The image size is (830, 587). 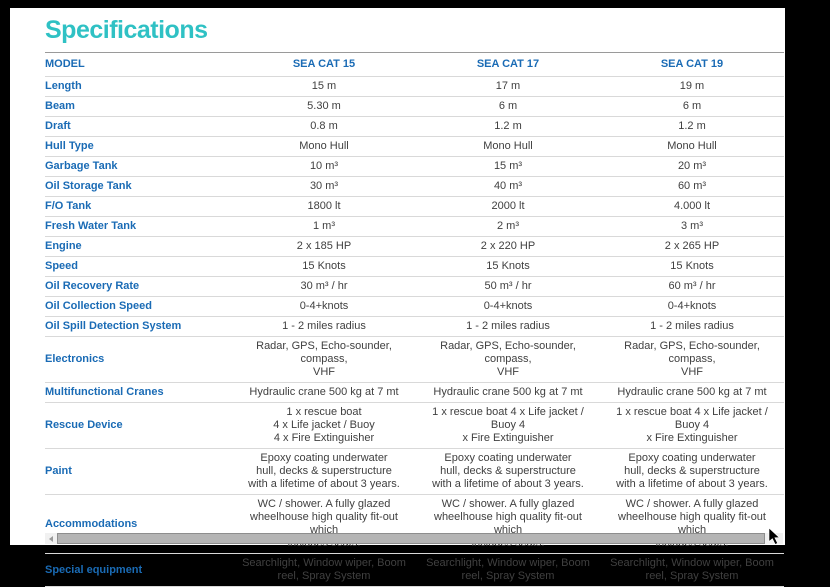 I want to click on row-value: 30 m³ / hr, so click(x=324, y=286).